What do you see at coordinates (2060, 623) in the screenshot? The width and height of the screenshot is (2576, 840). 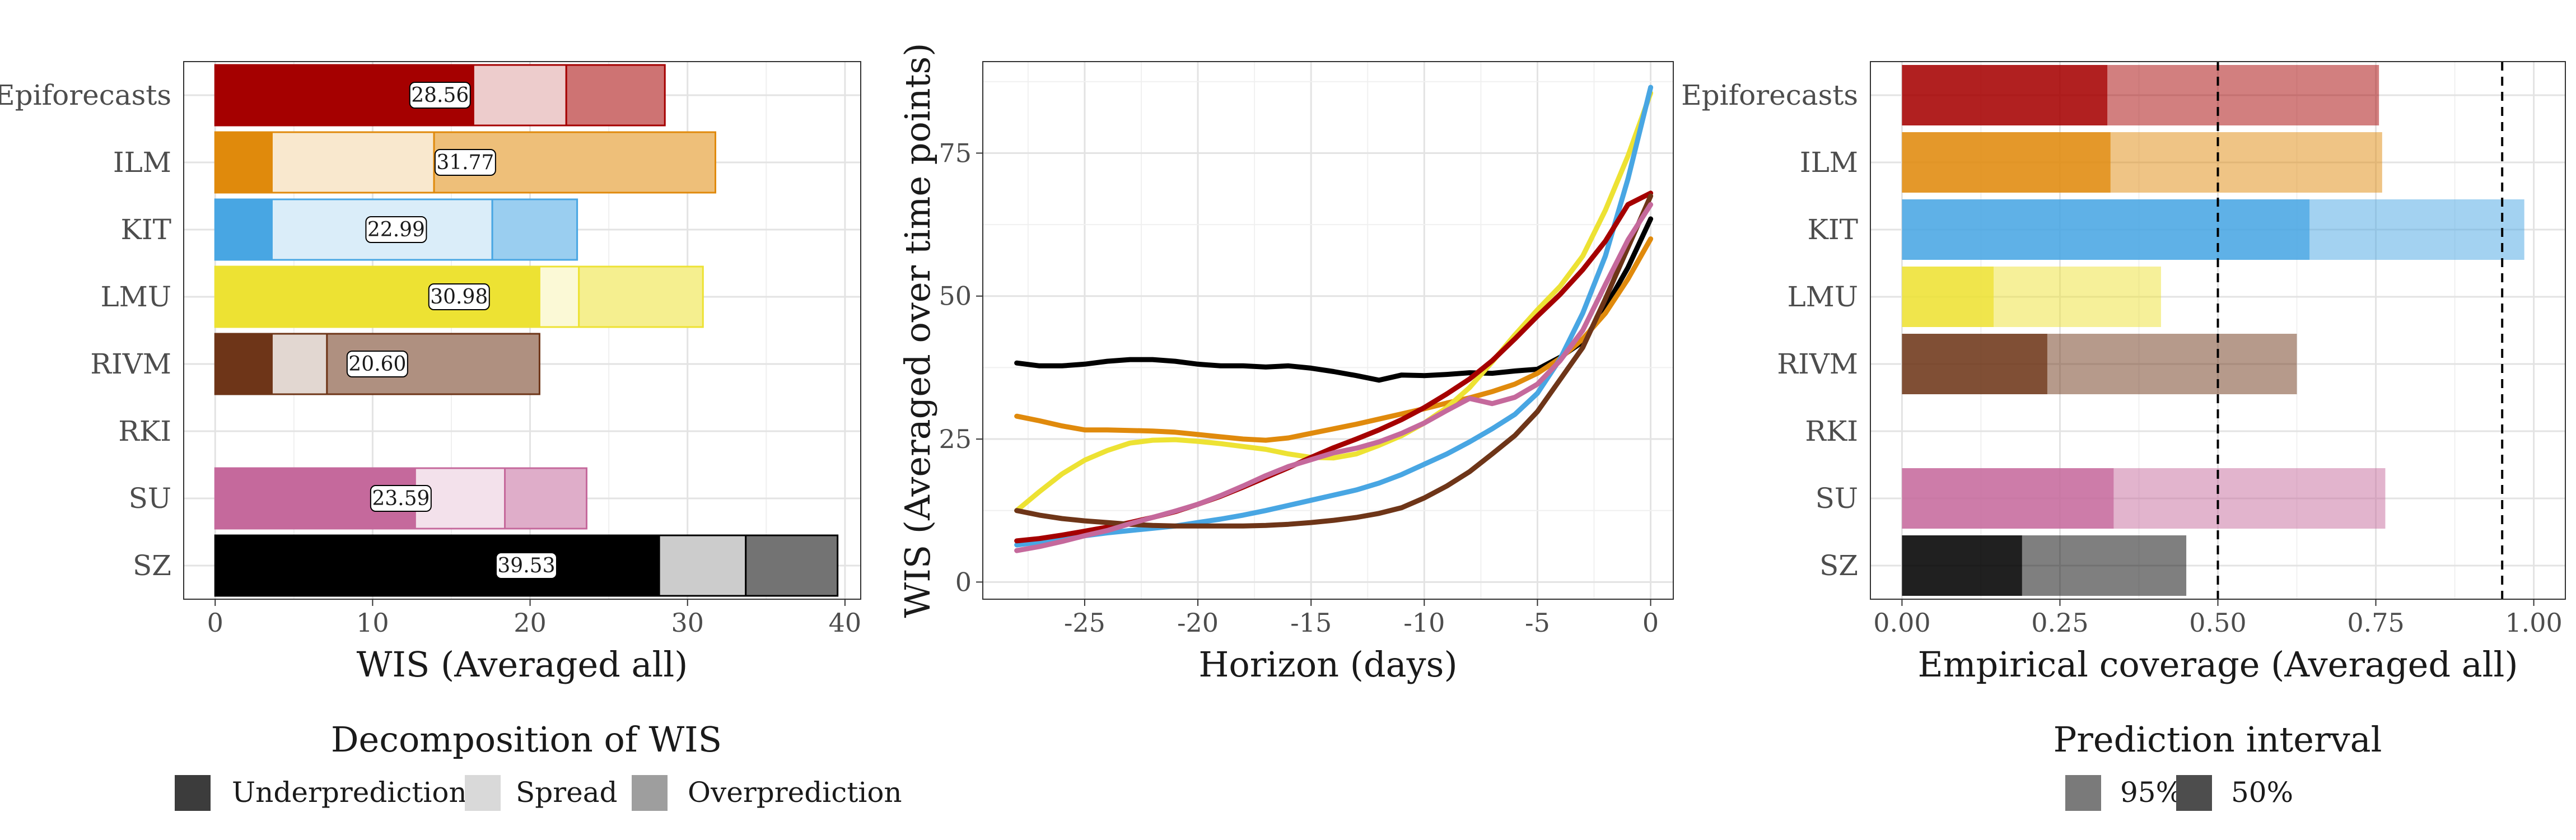 I see `tick-label: 0.25` at bounding box center [2060, 623].